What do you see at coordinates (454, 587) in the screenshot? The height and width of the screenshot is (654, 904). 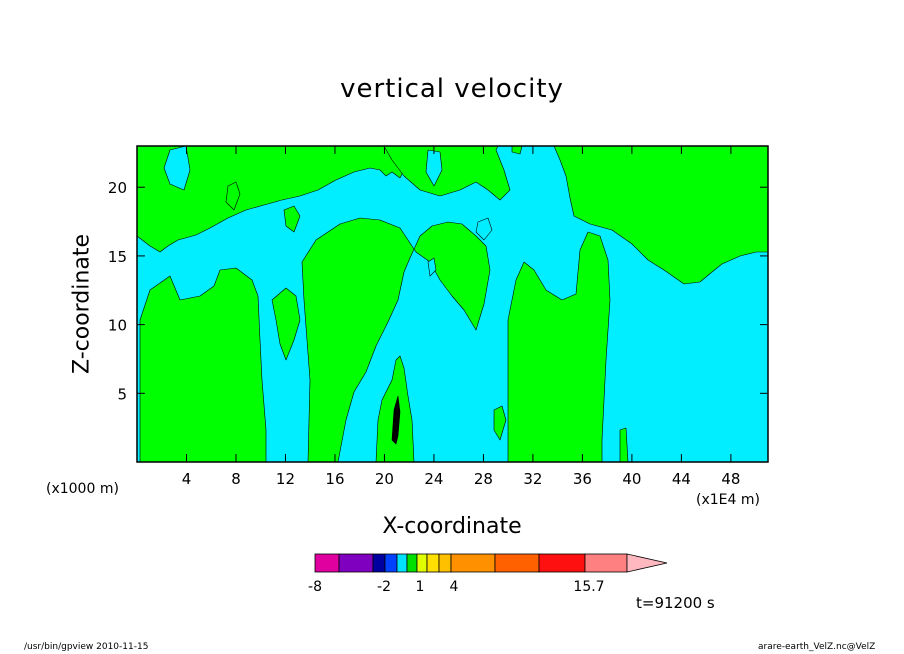 I see `colorbar-tick-label: 4` at bounding box center [454, 587].